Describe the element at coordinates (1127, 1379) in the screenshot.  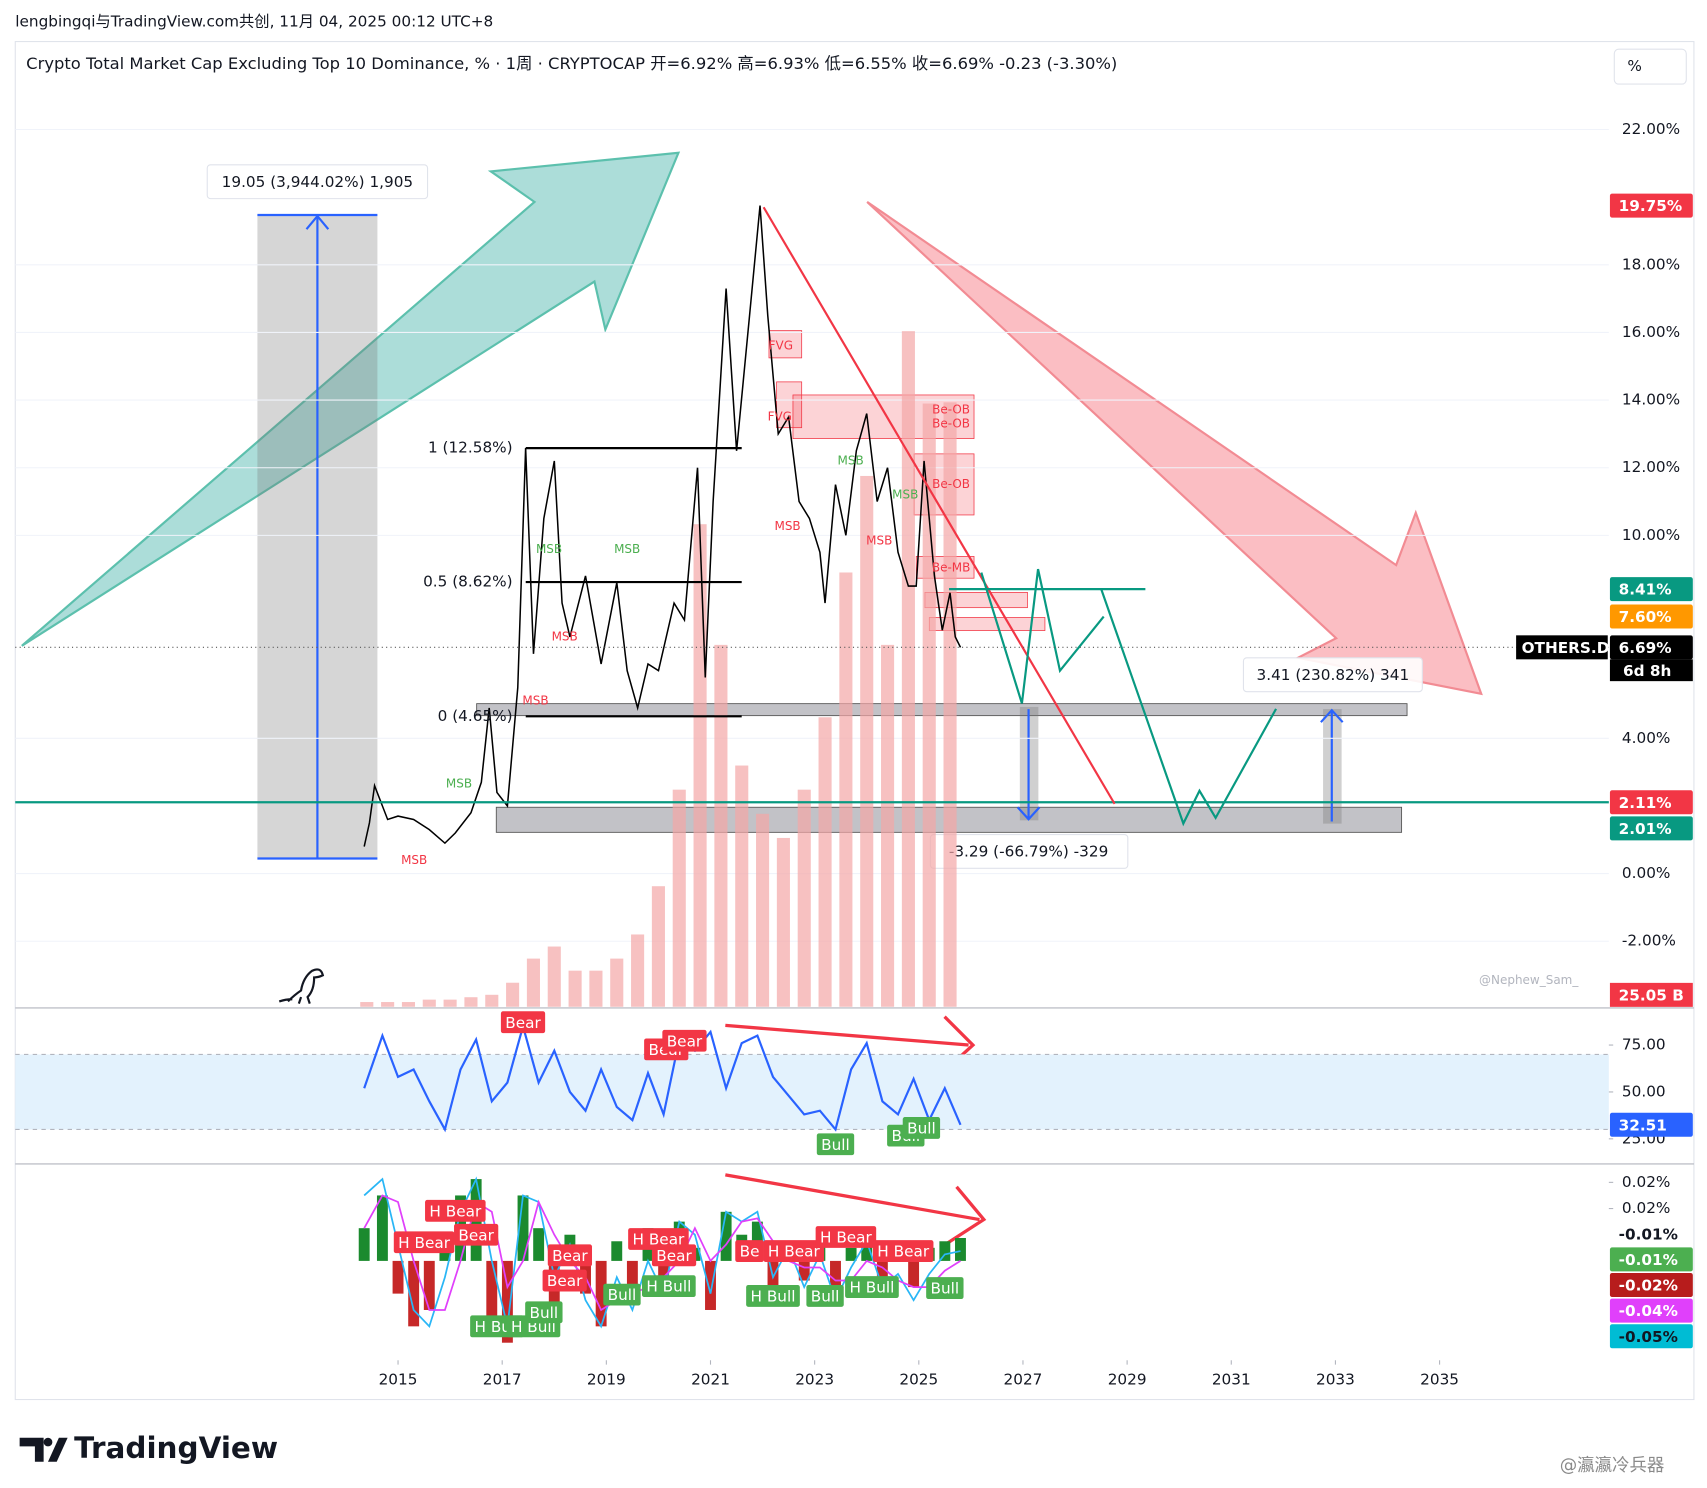
I see `x-tick-label: 2029` at that location.